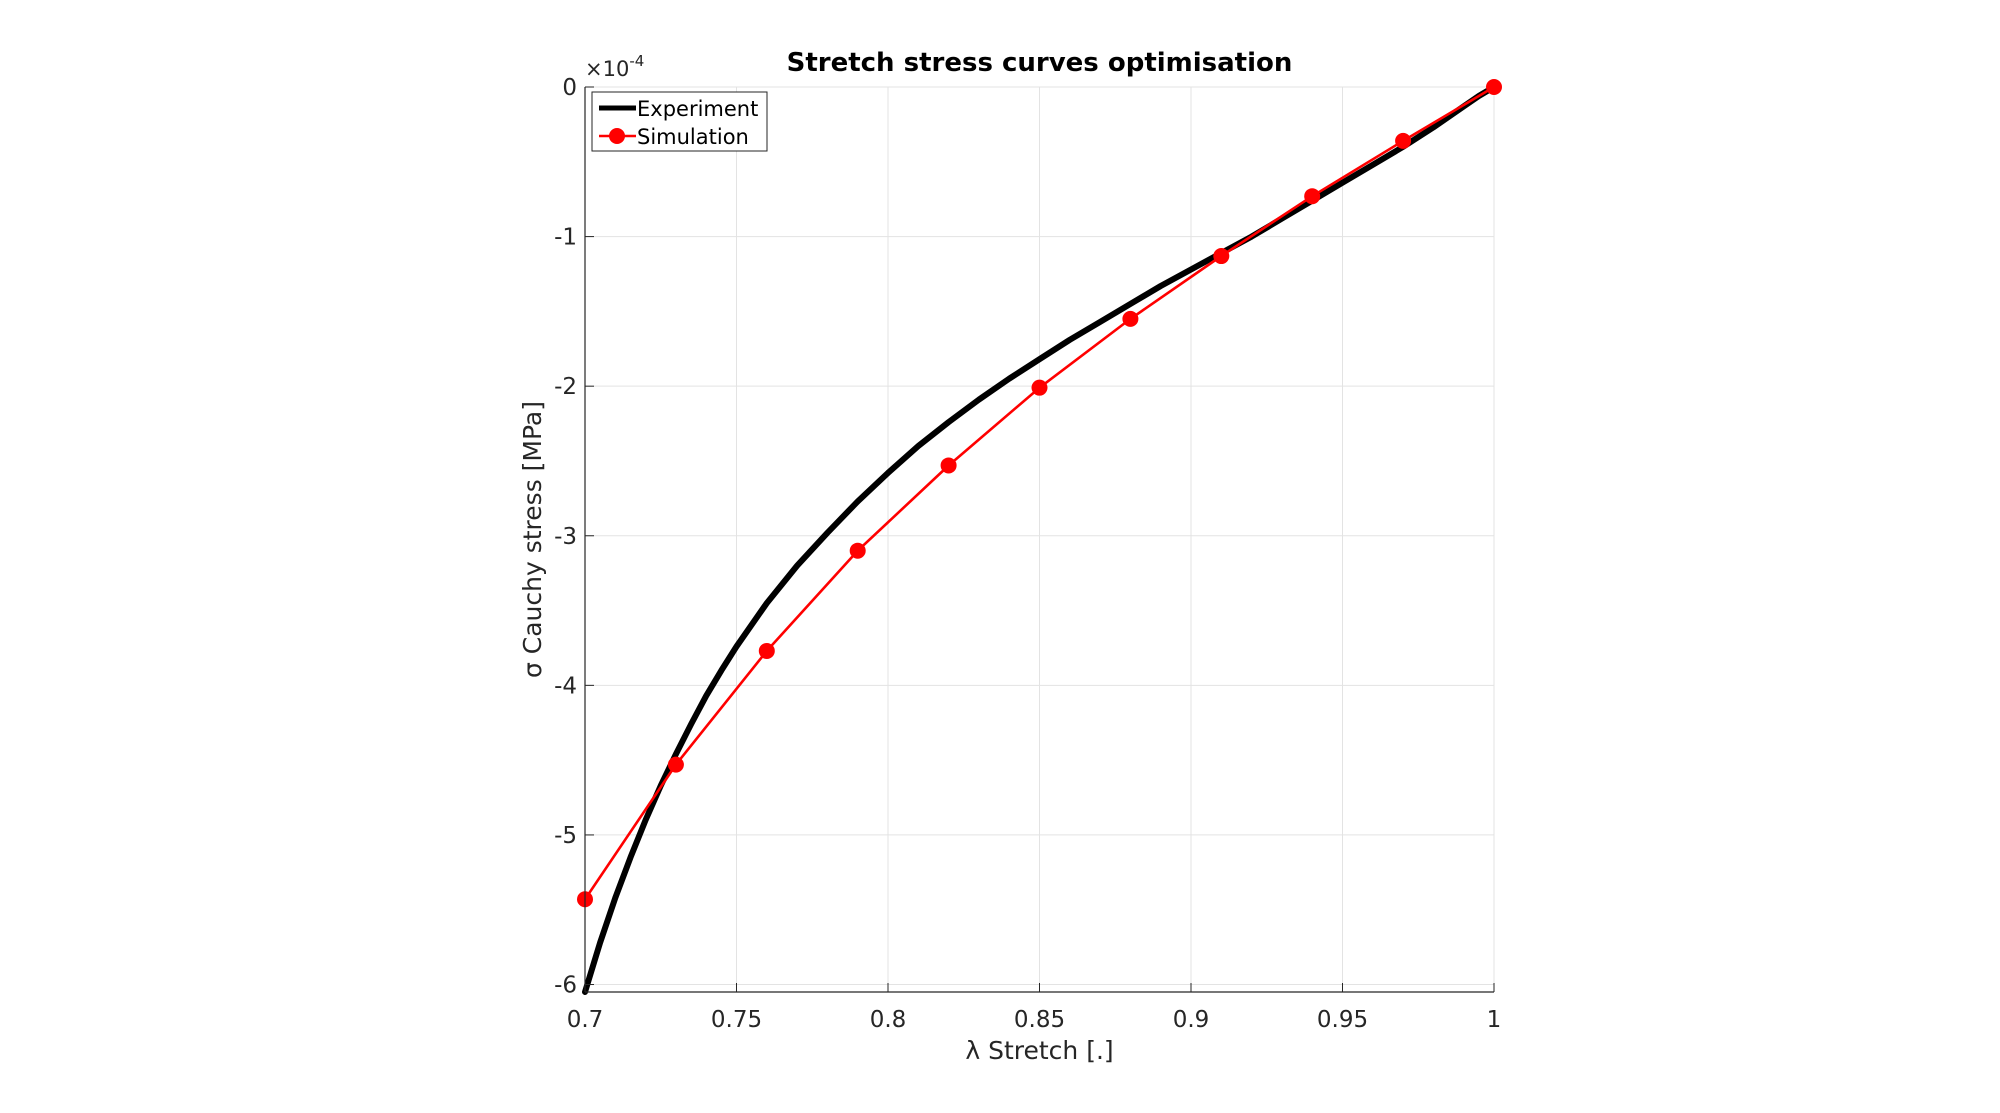  Describe the element at coordinates (565, 836) in the screenshot. I see `y-tick-label: -5` at that location.